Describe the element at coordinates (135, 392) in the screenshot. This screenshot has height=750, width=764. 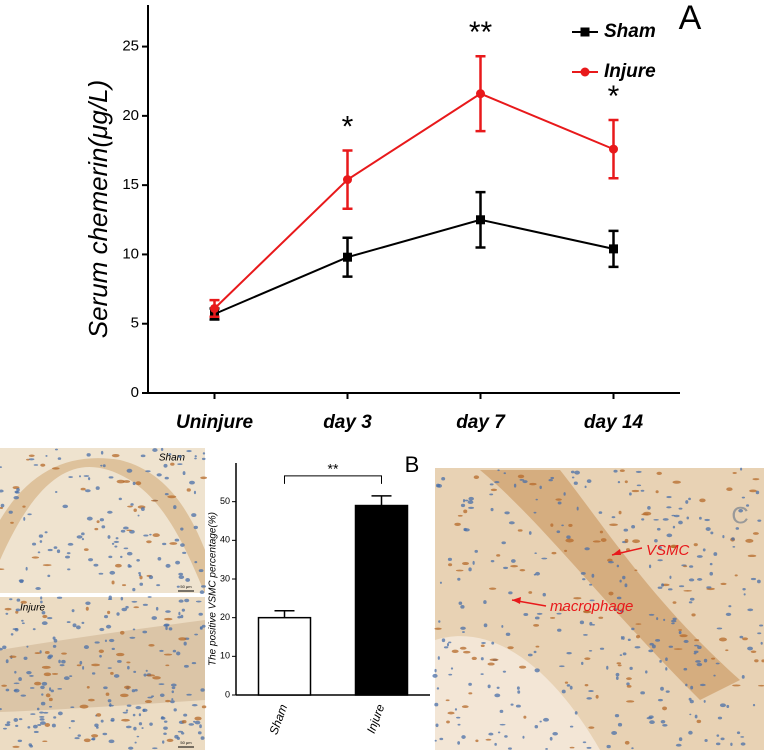
I see `y-tick-label: 0` at that location.